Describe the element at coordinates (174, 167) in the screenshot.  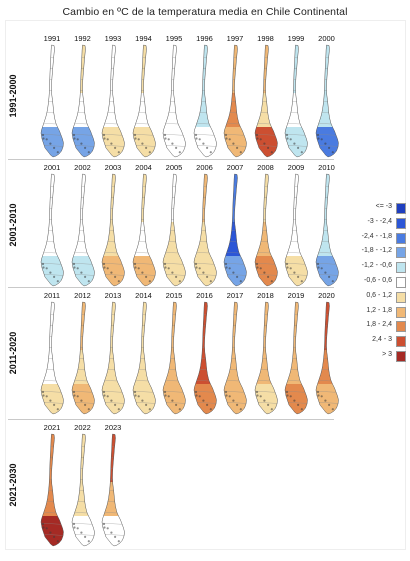
I see `year-label: 2005` at that location.